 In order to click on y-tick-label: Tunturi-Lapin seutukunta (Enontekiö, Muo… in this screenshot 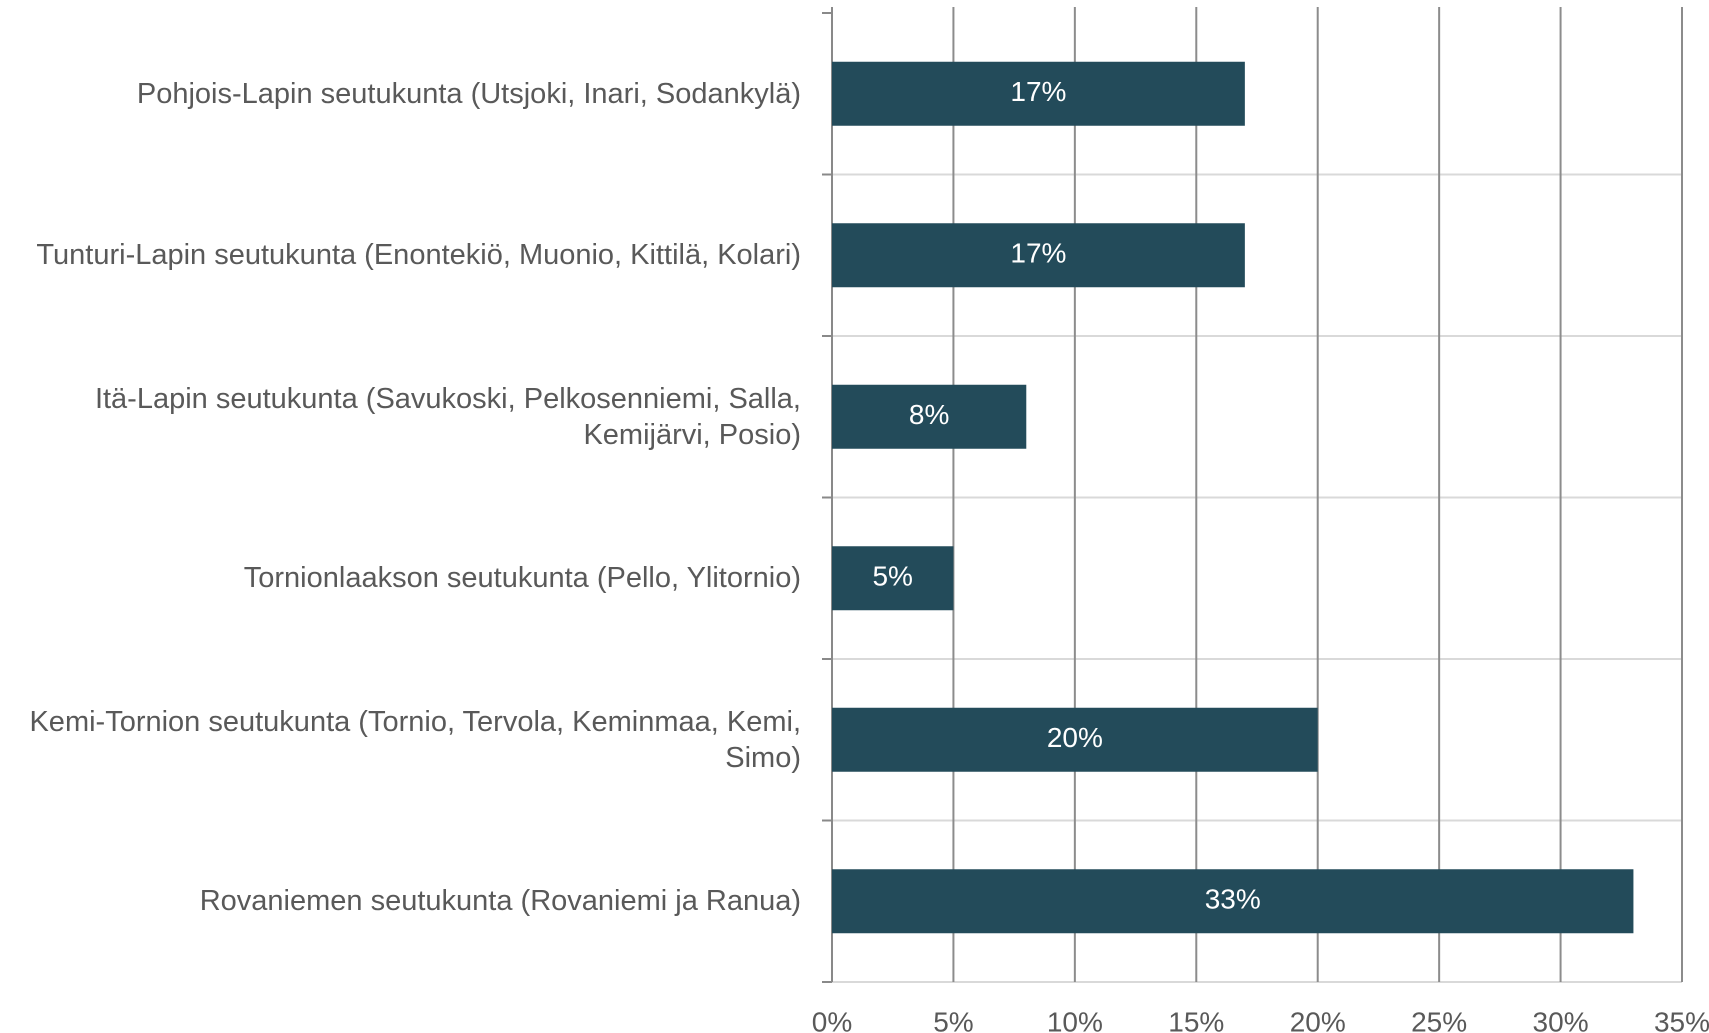, I will do `click(418, 255)`.